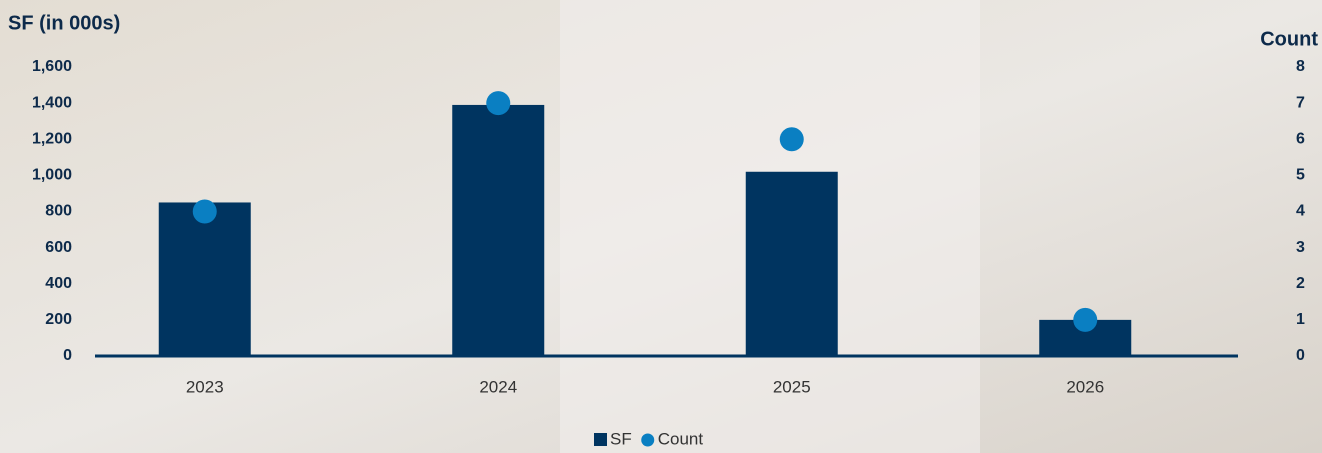  Describe the element at coordinates (52, 175) in the screenshot. I see `y-tick-label: 1,000` at that location.